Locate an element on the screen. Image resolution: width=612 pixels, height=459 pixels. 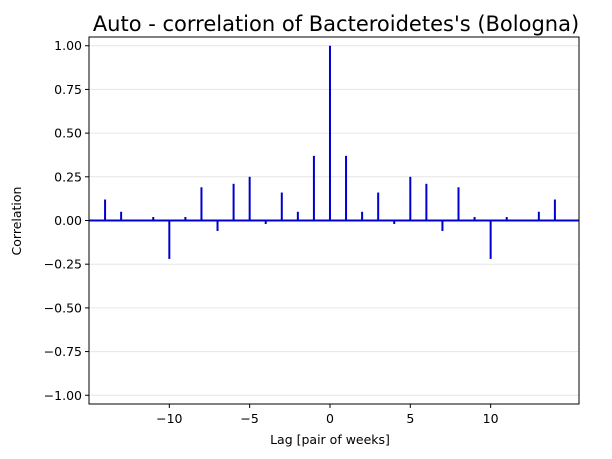
y-tick-label: 0.50 is located at coordinates (68, 133).